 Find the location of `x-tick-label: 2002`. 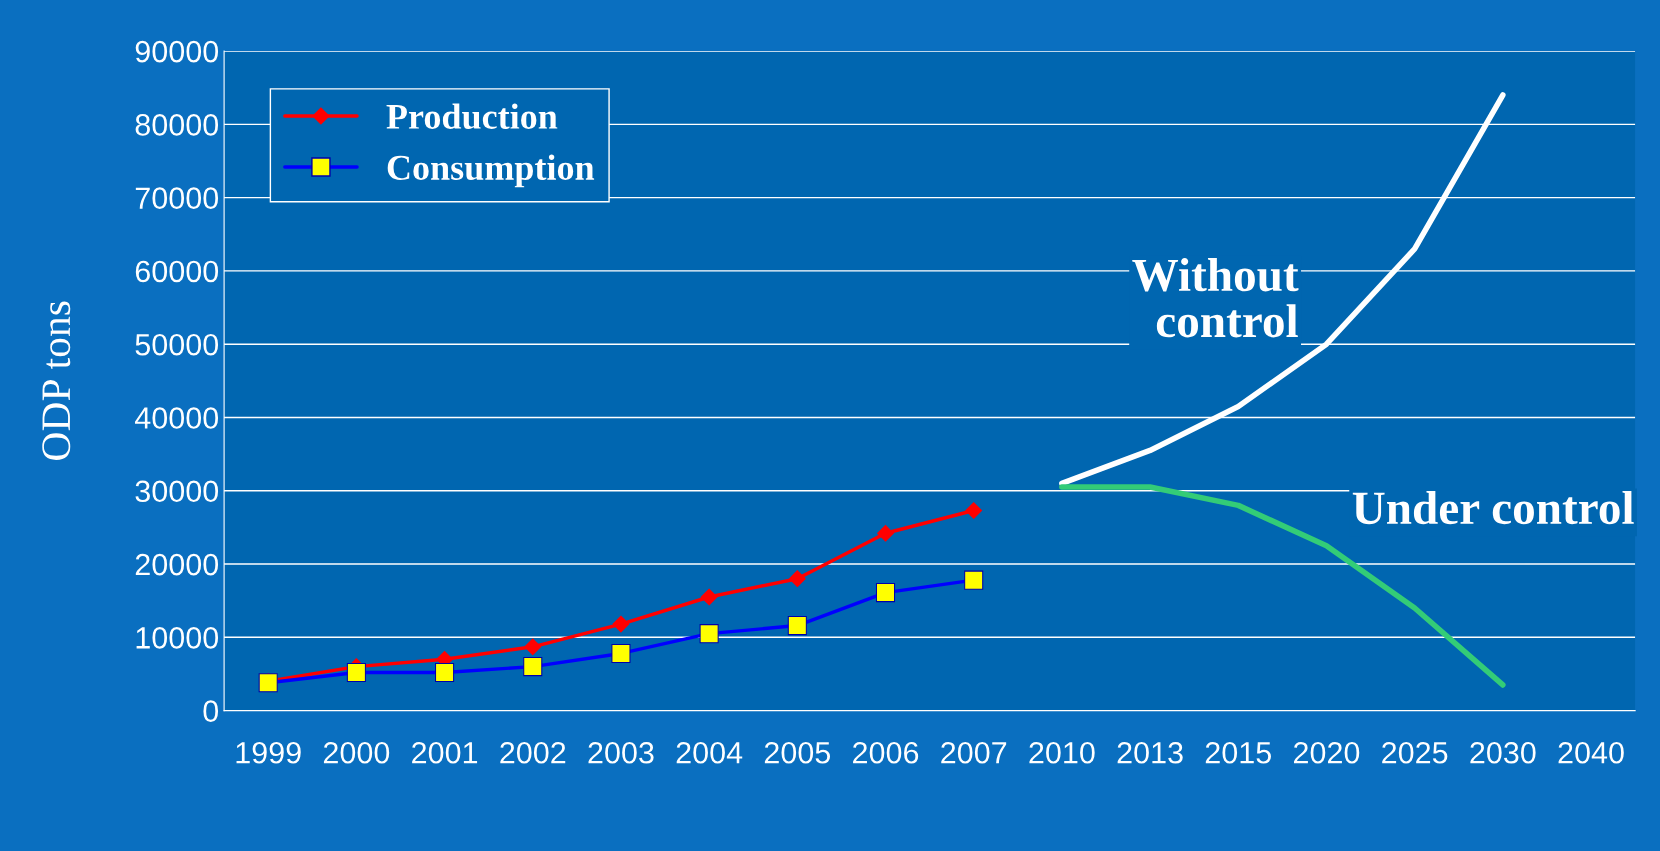

x-tick-label: 2002 is located at coordinates (533, 752).